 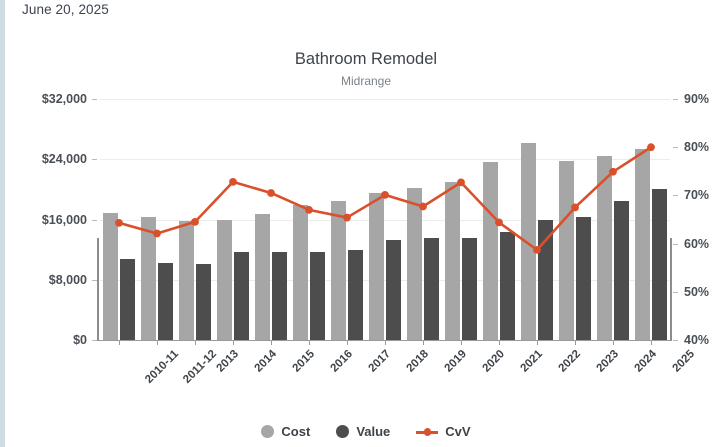 I want to click on legend-swatch-circle-icon, so click(x=343, y=431).